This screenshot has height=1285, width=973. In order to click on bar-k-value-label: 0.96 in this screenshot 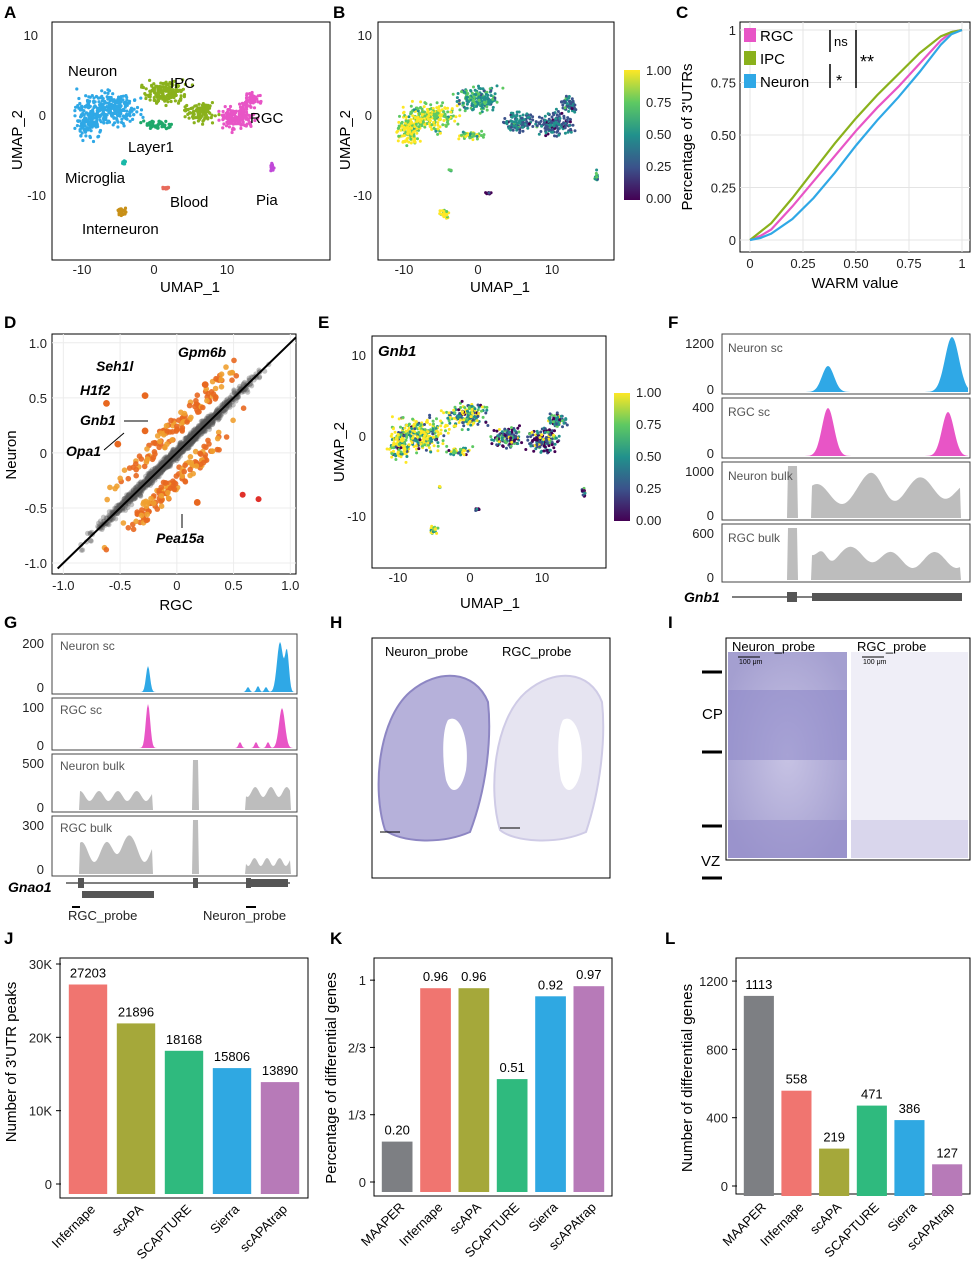, I will do `click(435, 976)`.